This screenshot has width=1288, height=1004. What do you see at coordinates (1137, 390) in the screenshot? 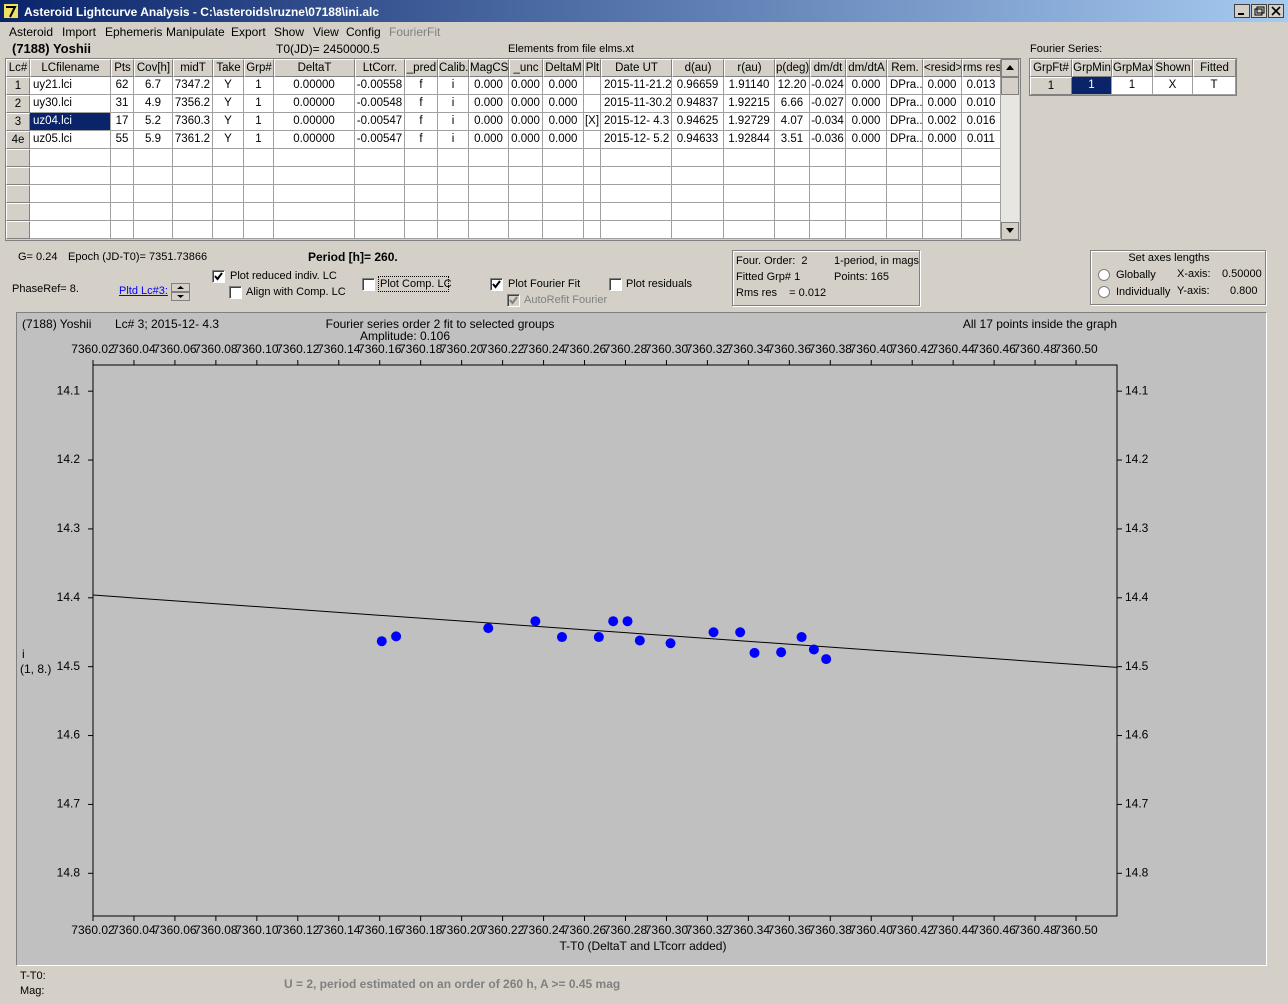
I see `y-tick-label: 14.1` at bounding box center [1137, 390].